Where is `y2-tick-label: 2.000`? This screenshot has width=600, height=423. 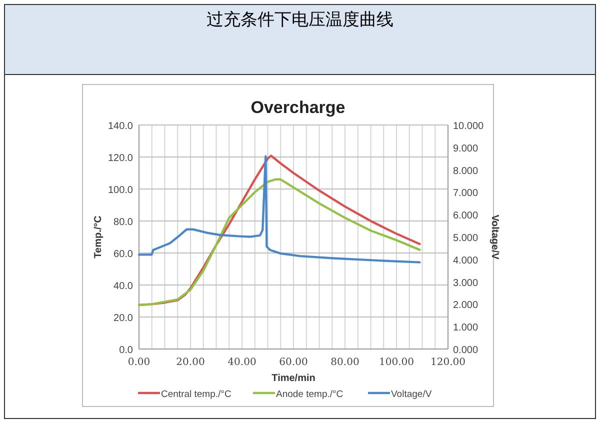 y2-tick-label: 2.000 is located at coordinates (465, 306).